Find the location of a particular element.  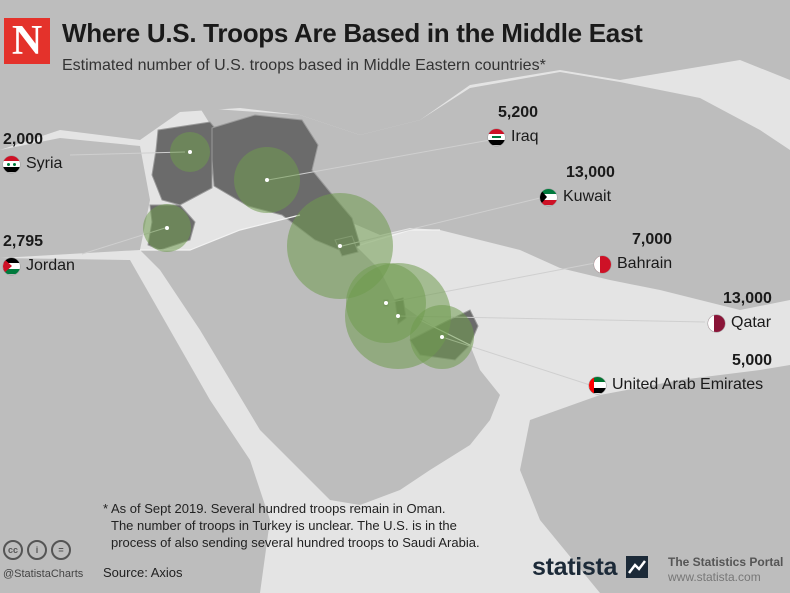

statista-brand: statista is located at coordinates (575, 567).